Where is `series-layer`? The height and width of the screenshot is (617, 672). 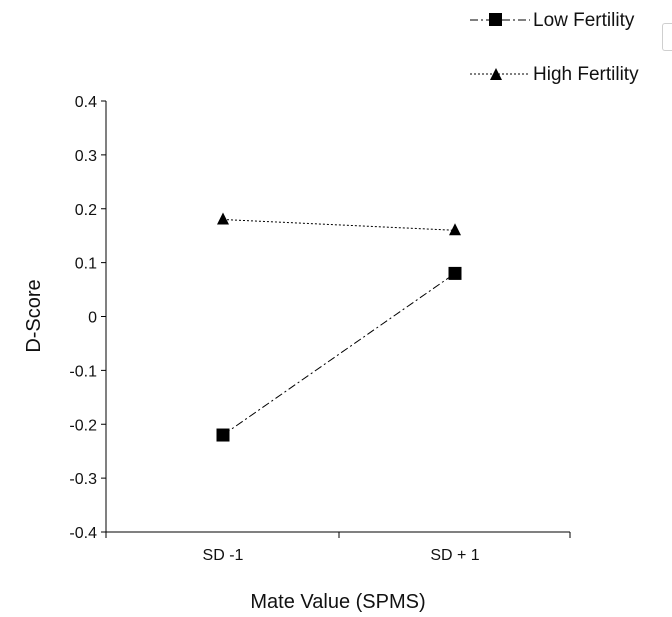 series-layer is located at coordinates (339, 327).